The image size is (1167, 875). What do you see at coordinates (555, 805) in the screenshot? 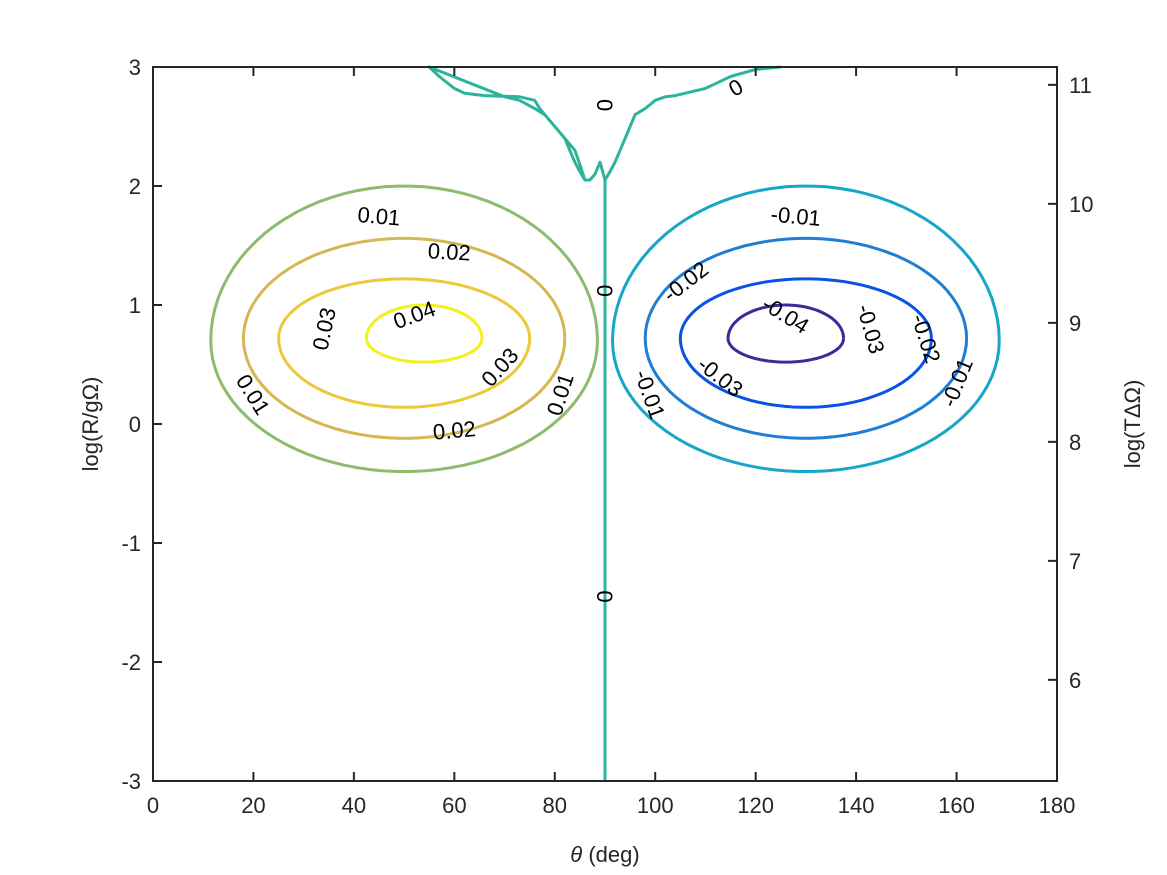
I see `x-tick-label: 80` at bounding box center [555, 805].